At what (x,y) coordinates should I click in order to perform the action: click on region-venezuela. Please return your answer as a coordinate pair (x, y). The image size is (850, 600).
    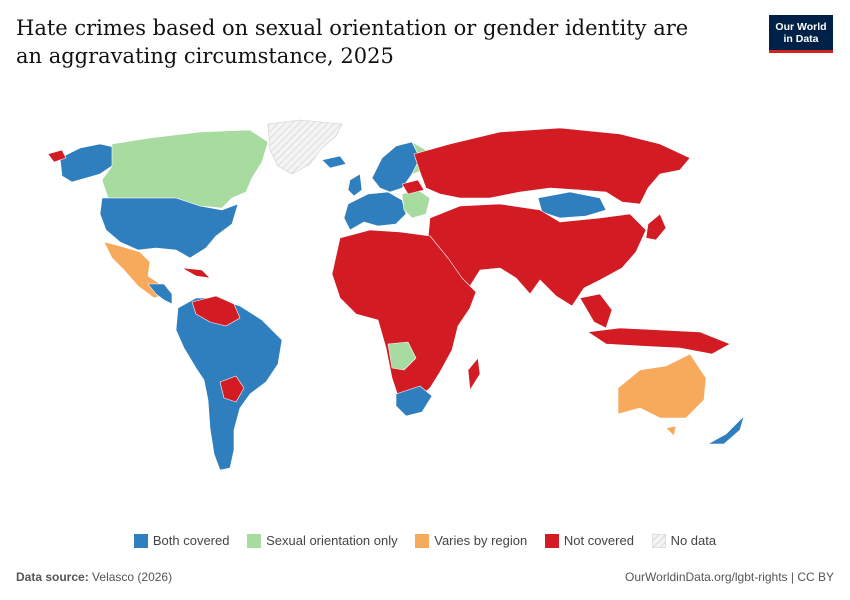
    Looking at the image, I should click on (216, 311).